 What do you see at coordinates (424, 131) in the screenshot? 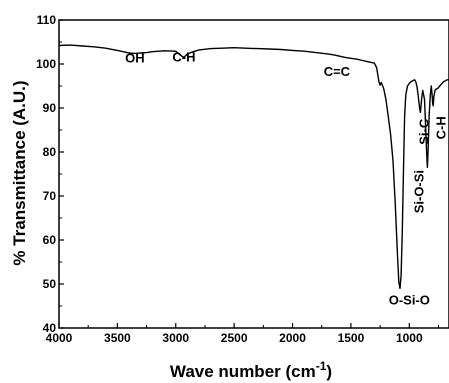
I see `peak-annotation: Si-C` at bounding box center [424, 131].